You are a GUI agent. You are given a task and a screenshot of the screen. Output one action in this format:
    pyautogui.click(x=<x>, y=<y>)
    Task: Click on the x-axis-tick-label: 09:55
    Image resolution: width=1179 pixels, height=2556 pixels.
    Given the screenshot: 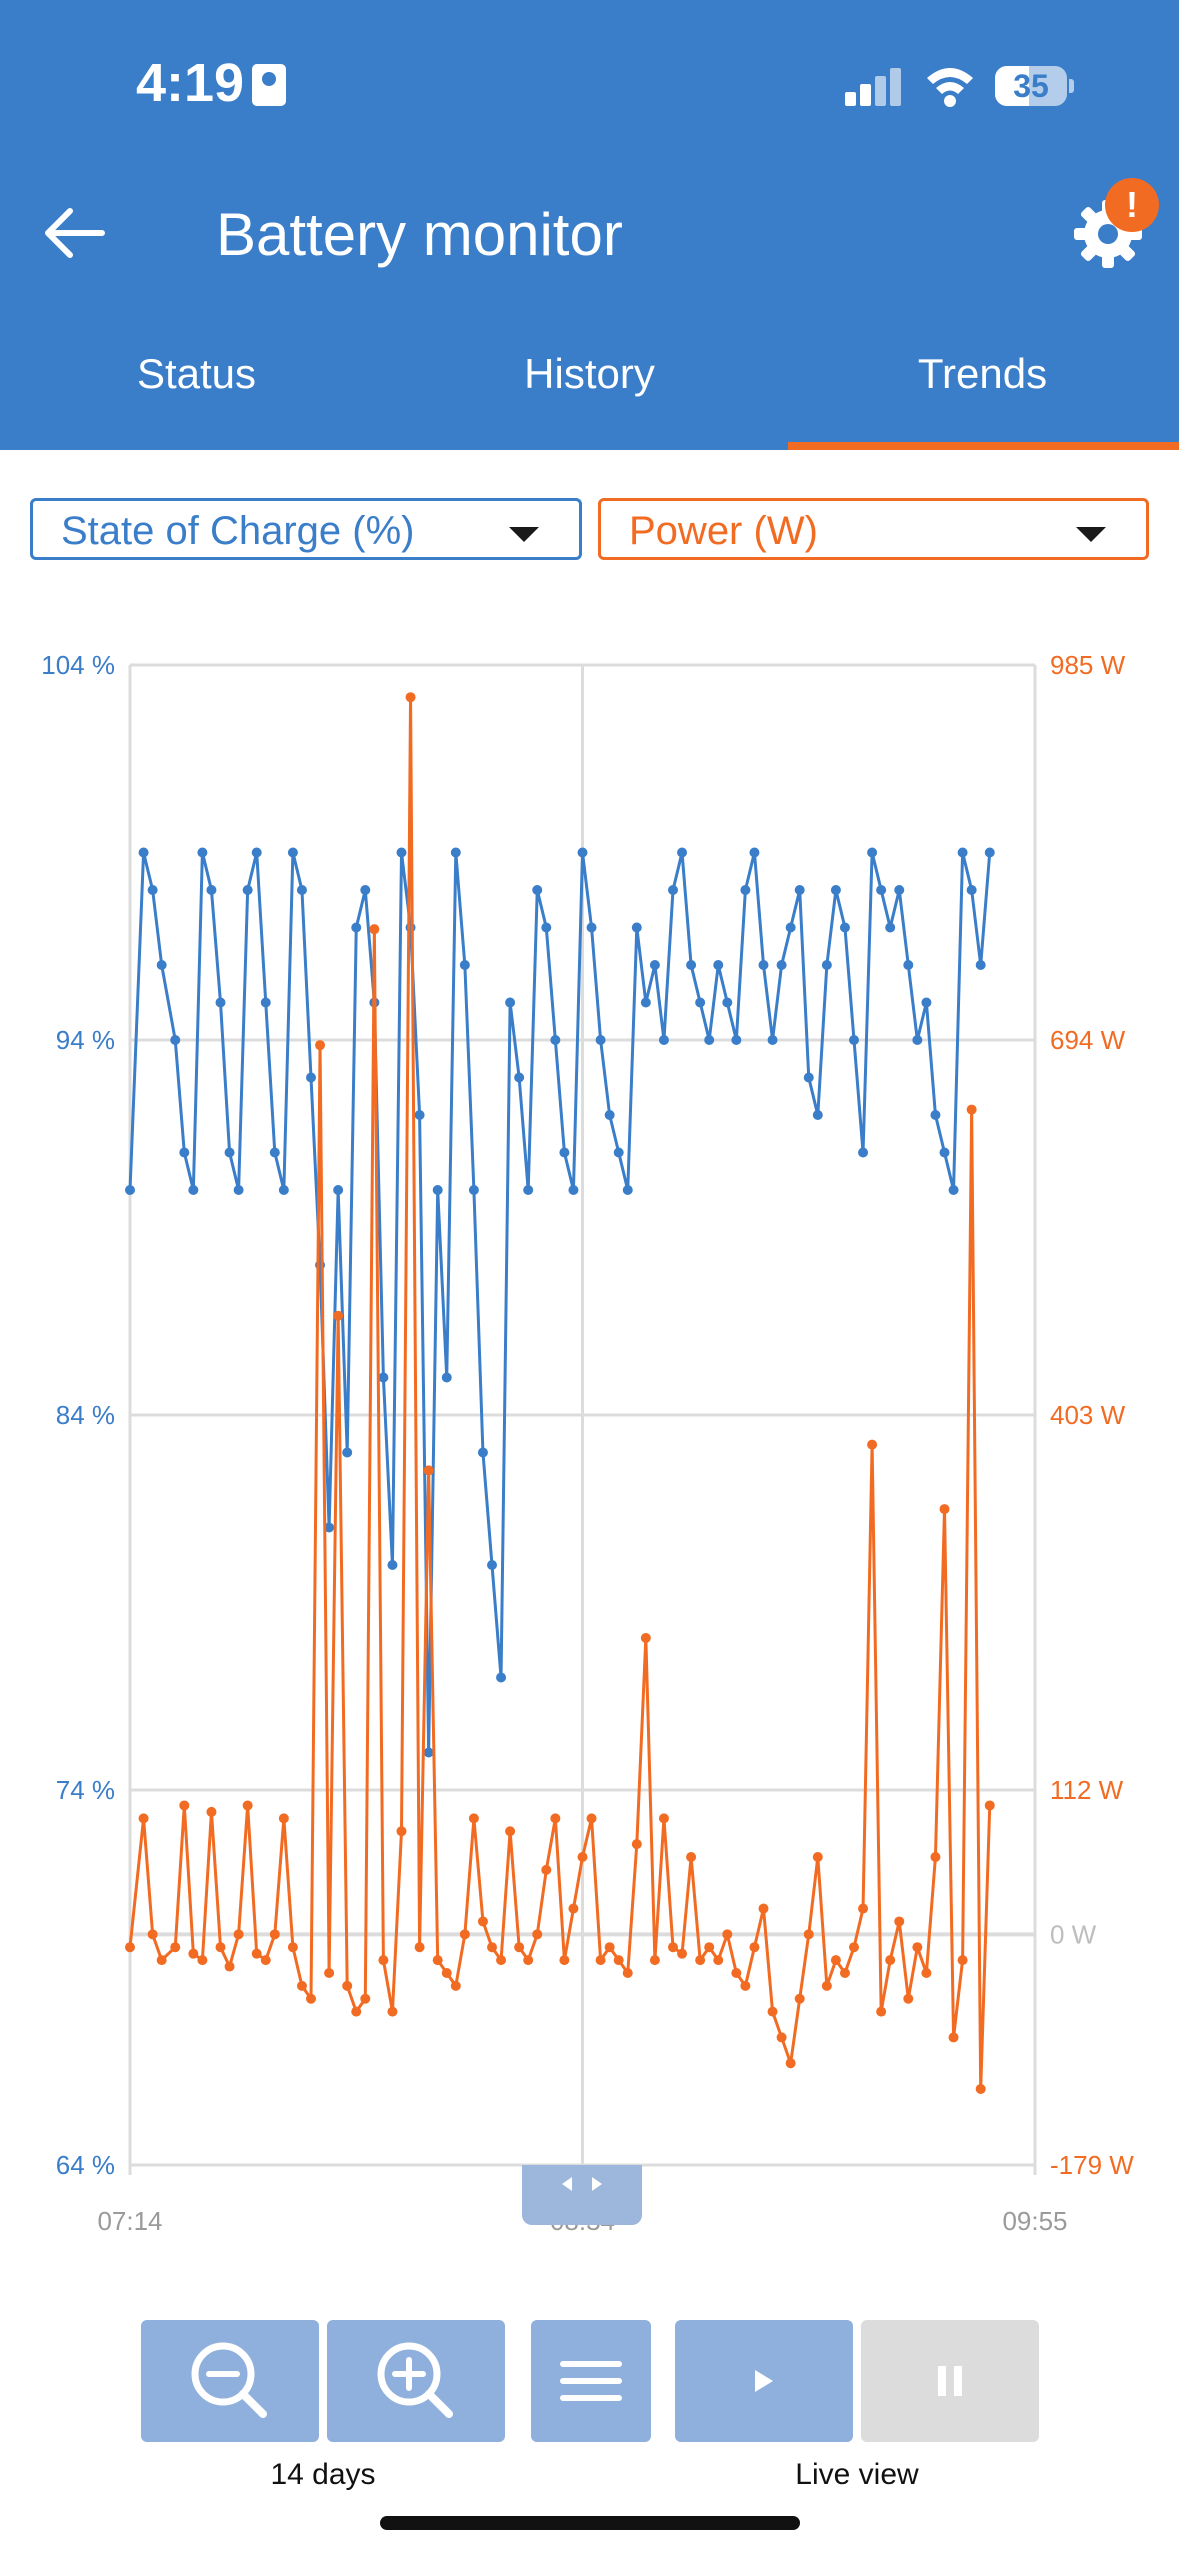 What is the action you would take?
    pyautogui.click(x=1034, y=2221)
    